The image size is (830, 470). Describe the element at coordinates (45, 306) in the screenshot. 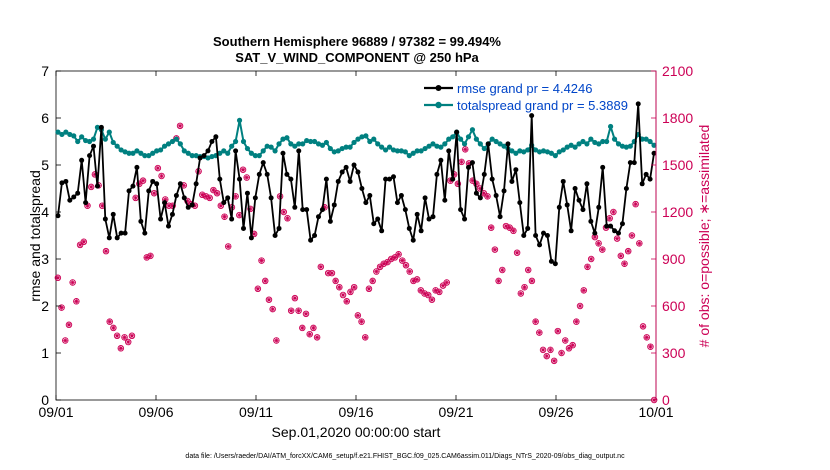

I see `y-left-tick-label: 2` at that location.